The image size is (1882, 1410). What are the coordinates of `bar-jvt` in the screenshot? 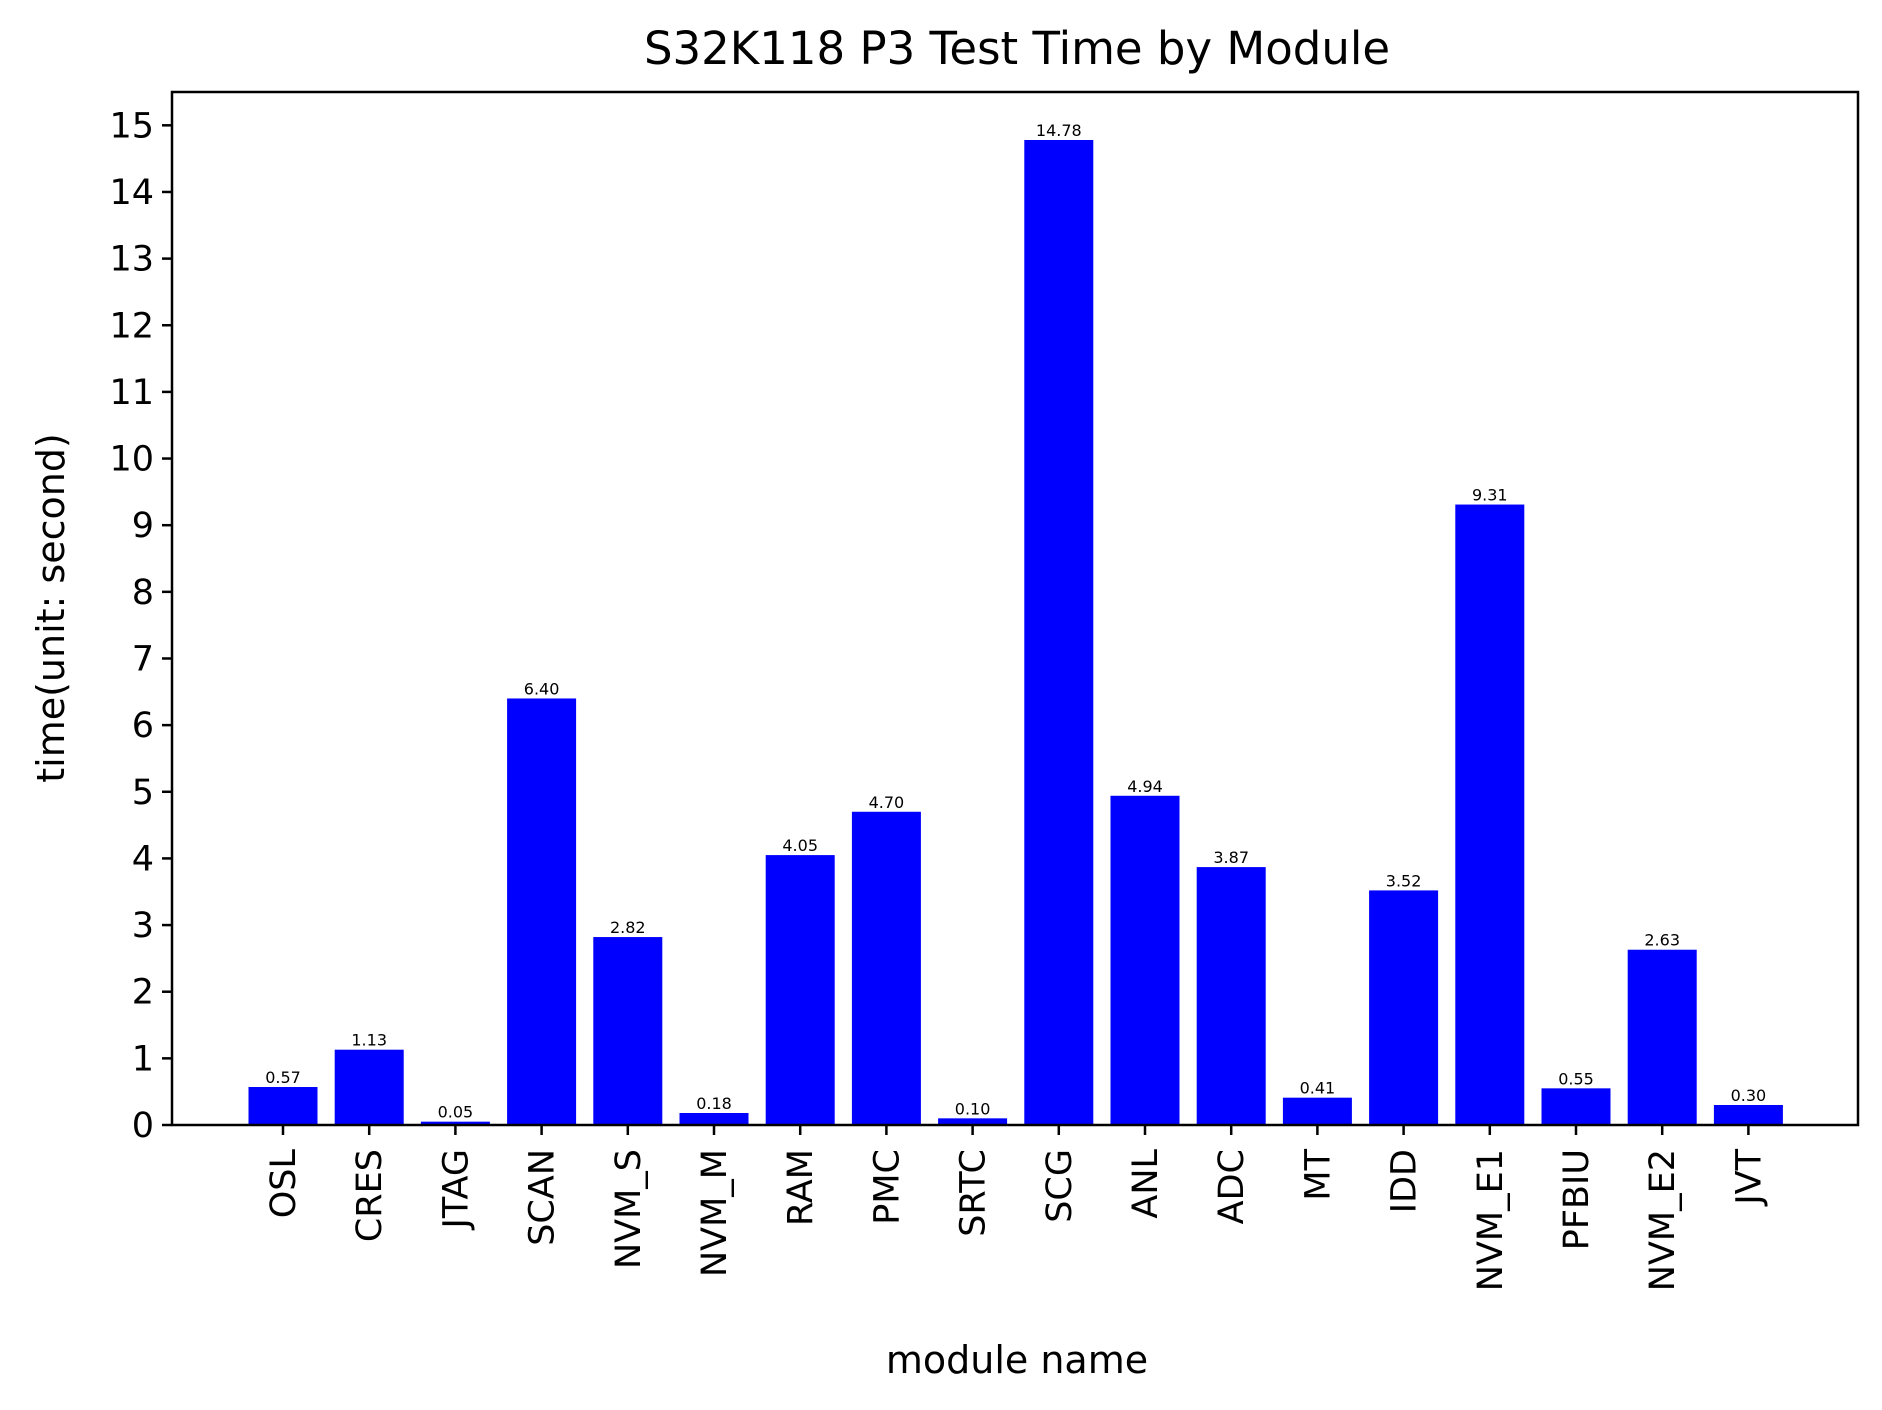 It's located at (1748, 1115).